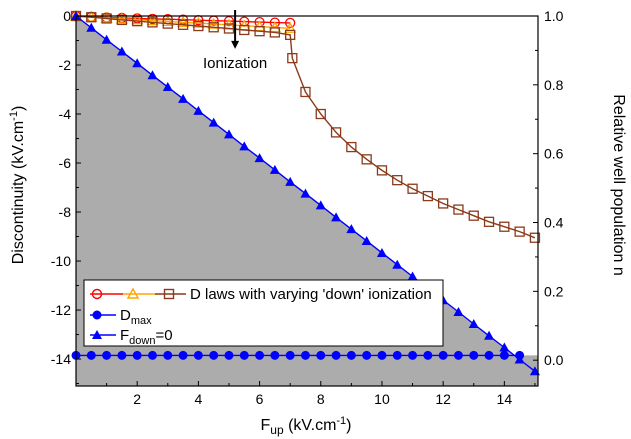  Describe the element at coordinates (97, 294) in the screenshot. I see `legend-marker-red` at that location.